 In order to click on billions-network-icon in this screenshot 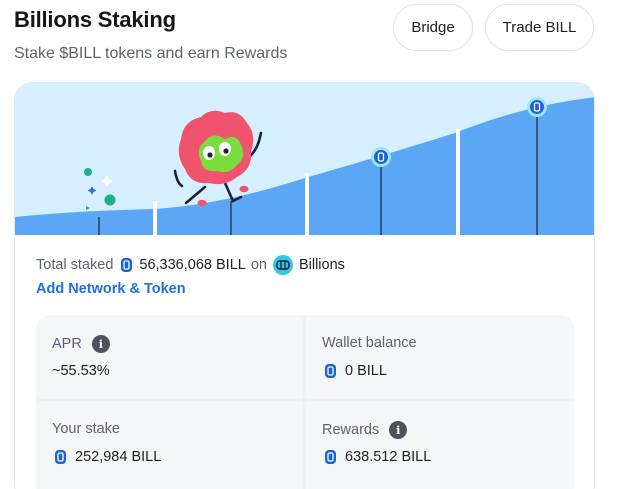, I will do `click(282, 265)`.